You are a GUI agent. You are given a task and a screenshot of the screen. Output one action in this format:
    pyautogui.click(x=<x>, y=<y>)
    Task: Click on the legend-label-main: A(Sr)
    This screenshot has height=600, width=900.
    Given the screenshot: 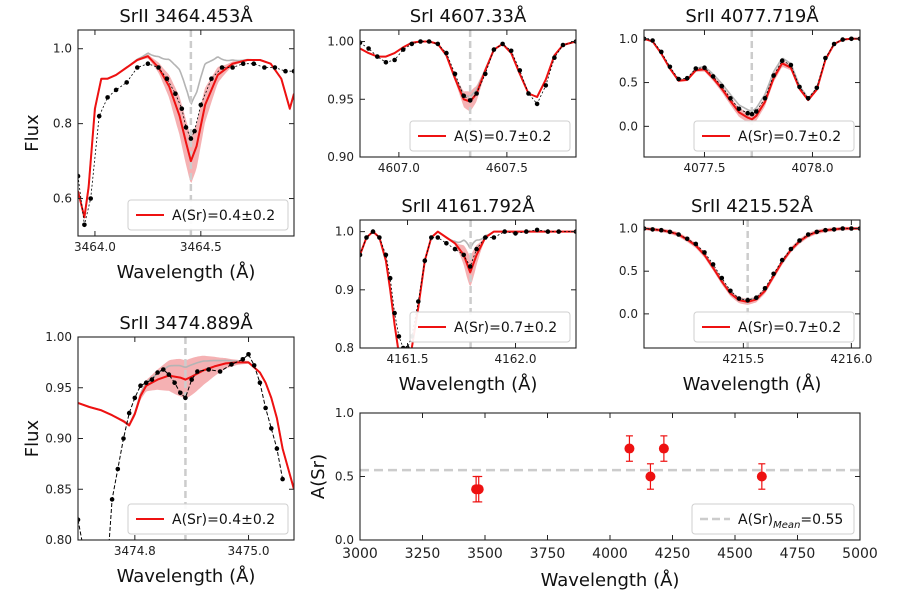 What is the action you would take?
    pyautogui.click(x=755, y=520)
    